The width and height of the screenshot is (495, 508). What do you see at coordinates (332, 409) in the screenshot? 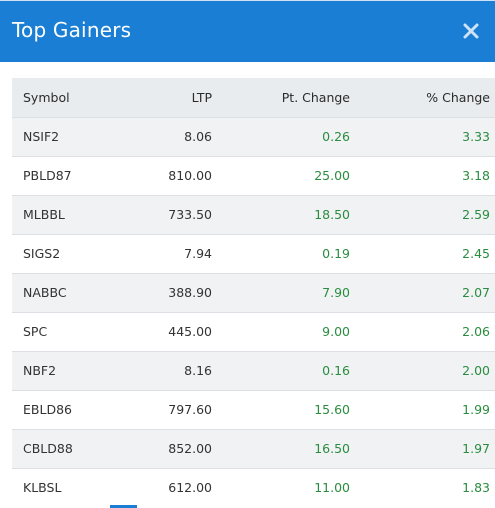
I see `cell-pt-change: 15.60` at bounding box center [332, 409].